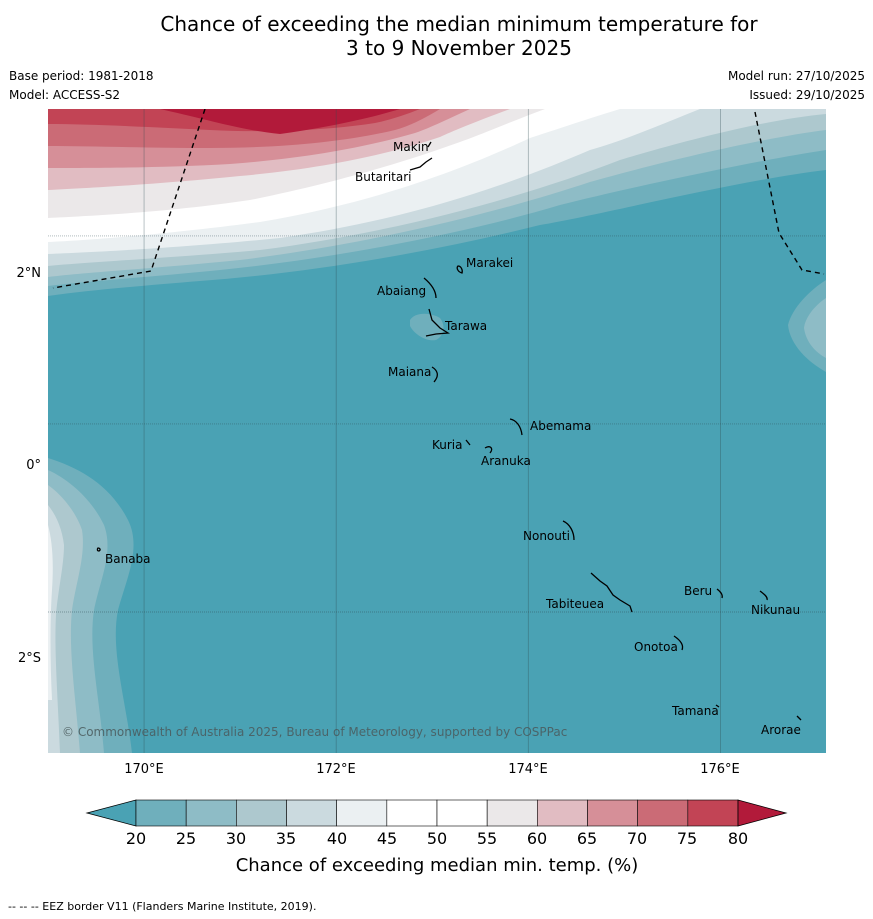 This screenshot has height=919, width=873. What do you see at coordinates (337, 838) in the screenshot?
I see `colorbar-tick: 40` at bounding box center [337, 838].